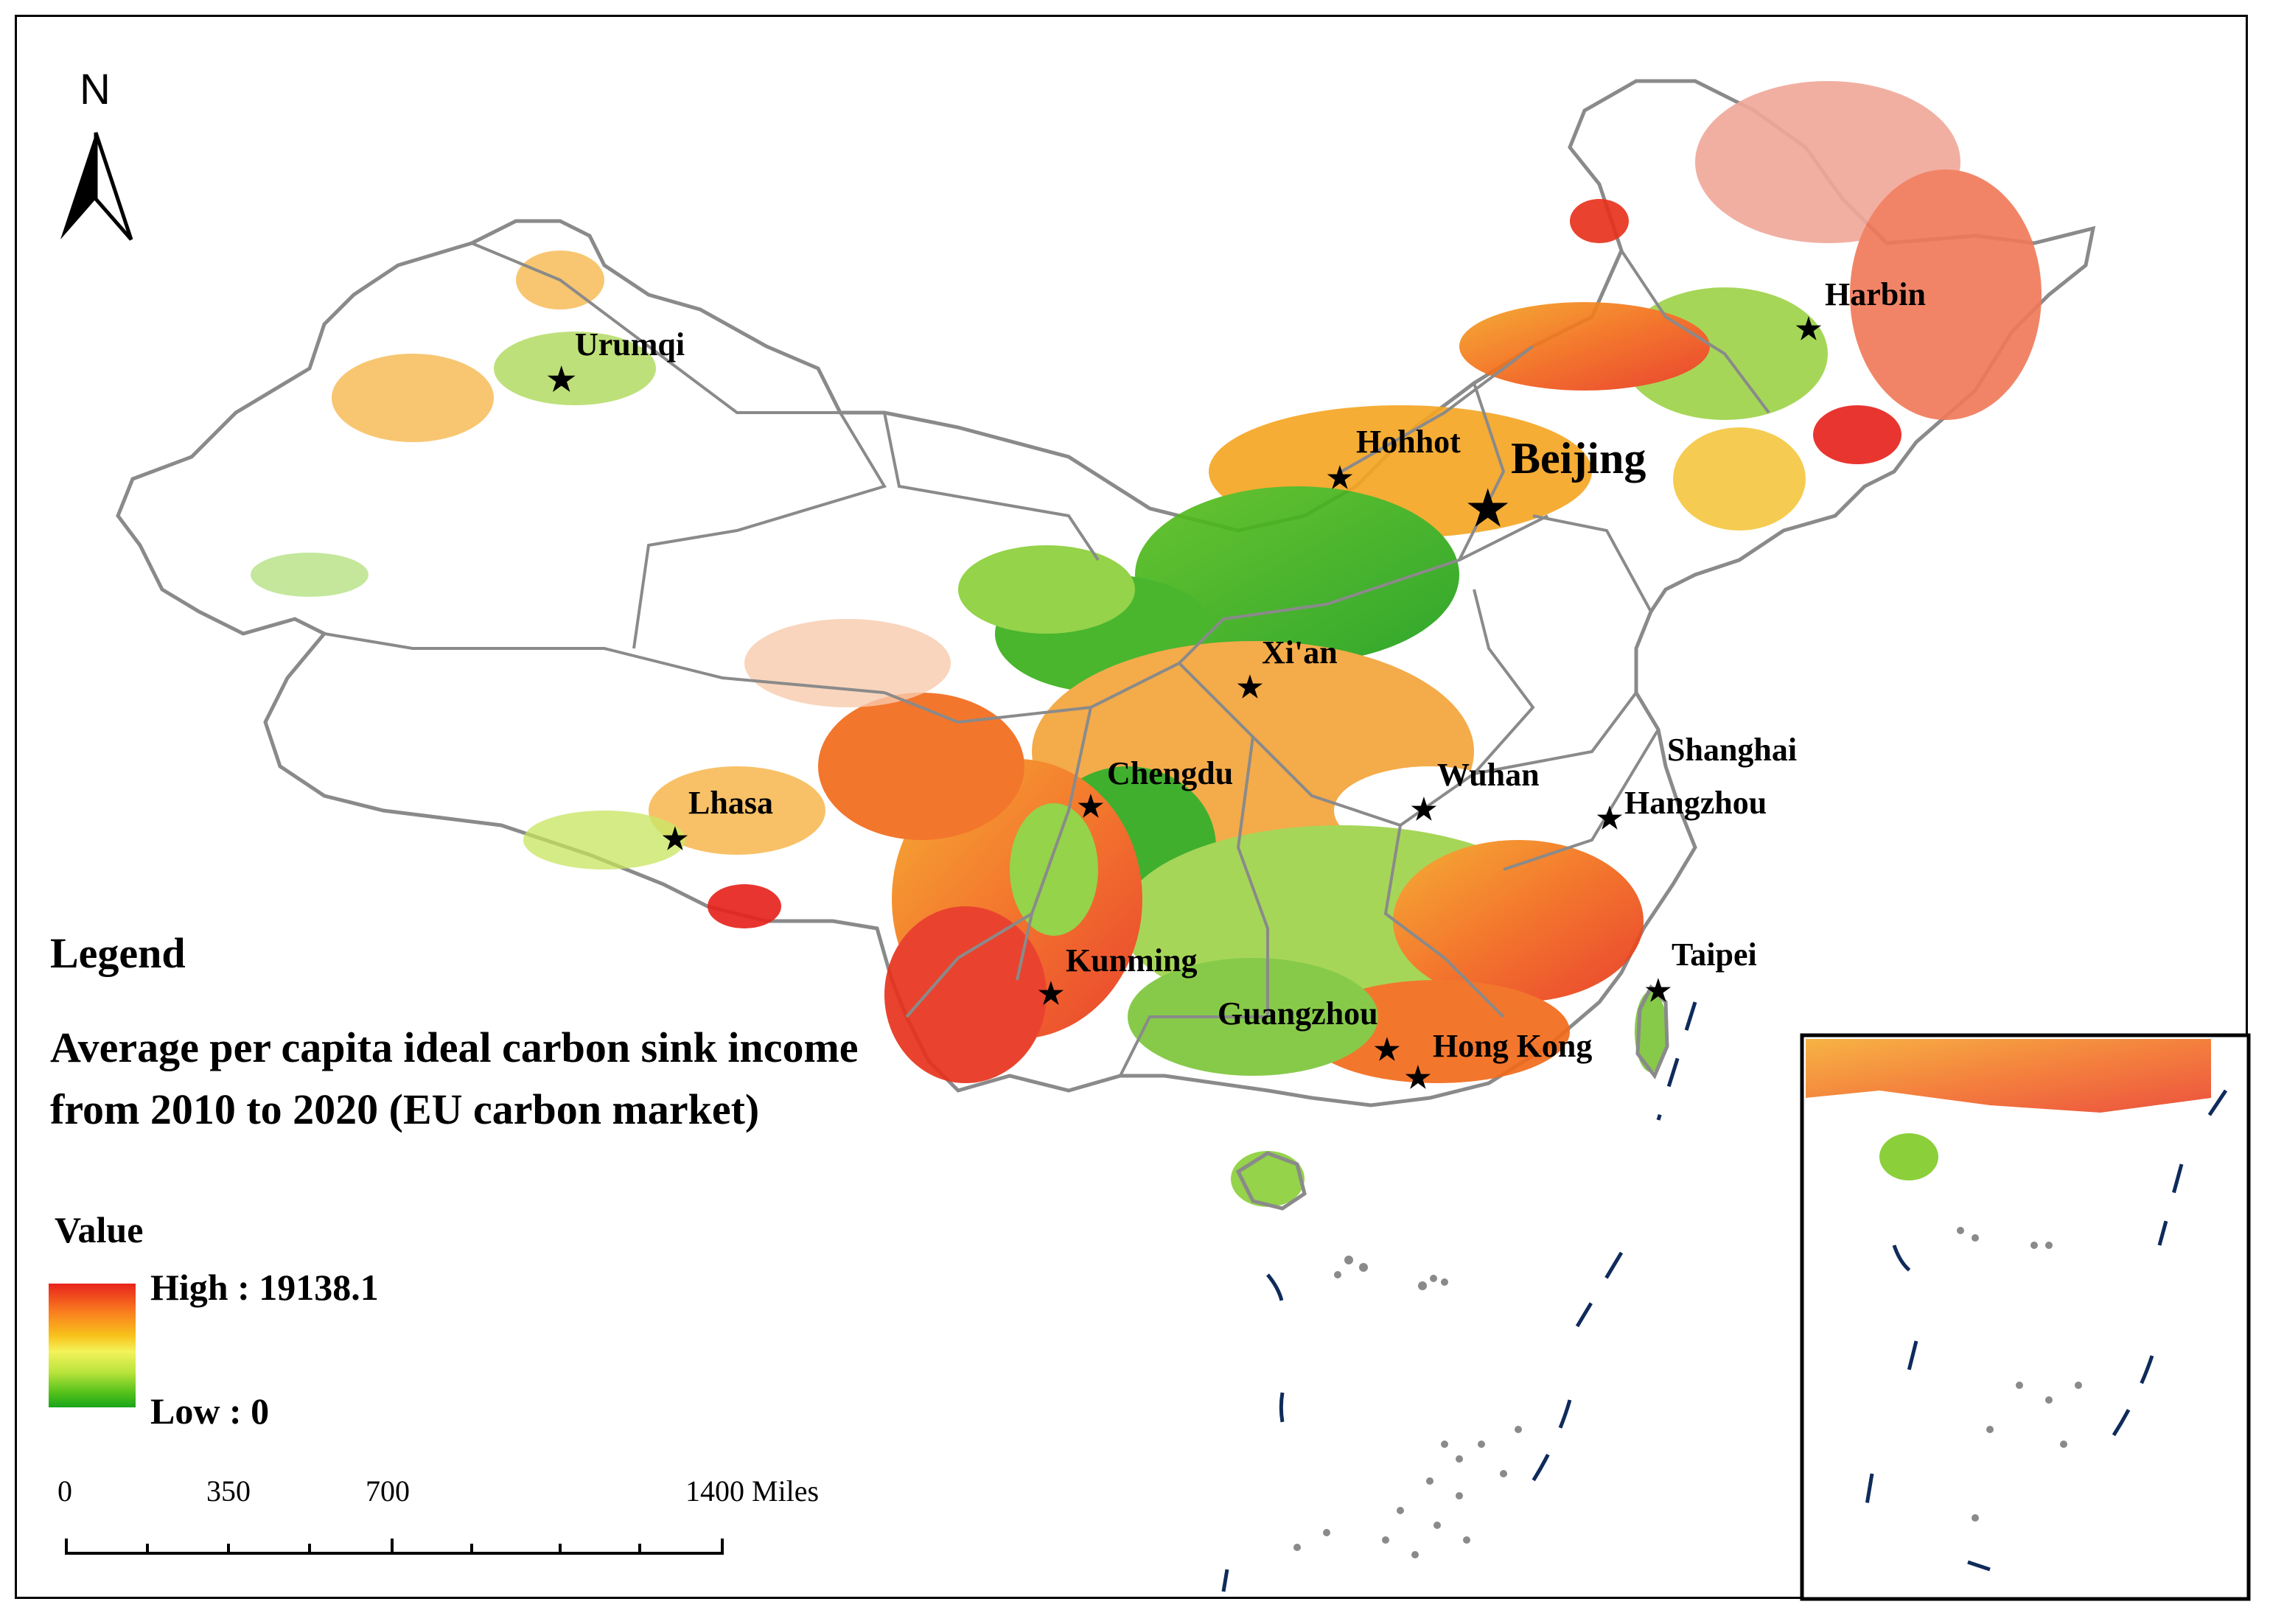  Describe the element at coordinates (675, 838) in the screenshot. I see `city-star-lhasa: ★` at that location.